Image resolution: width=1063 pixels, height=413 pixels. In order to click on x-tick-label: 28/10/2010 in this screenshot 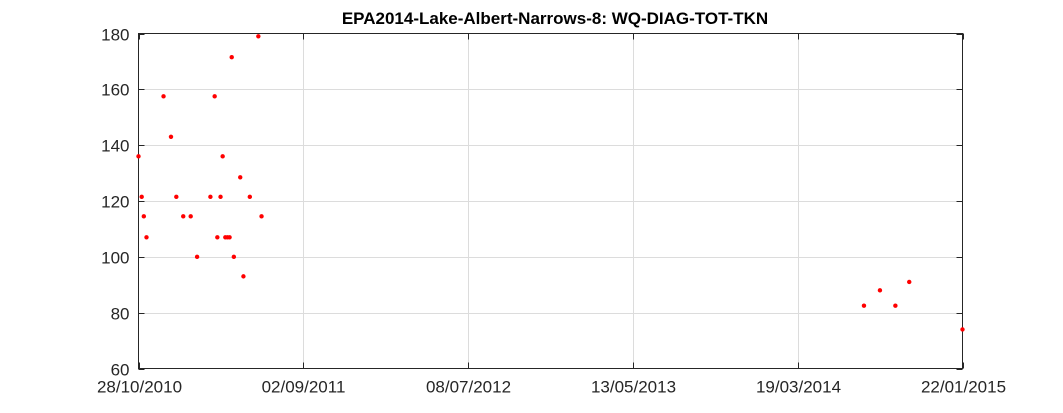, I will do `click(139, 387)`.